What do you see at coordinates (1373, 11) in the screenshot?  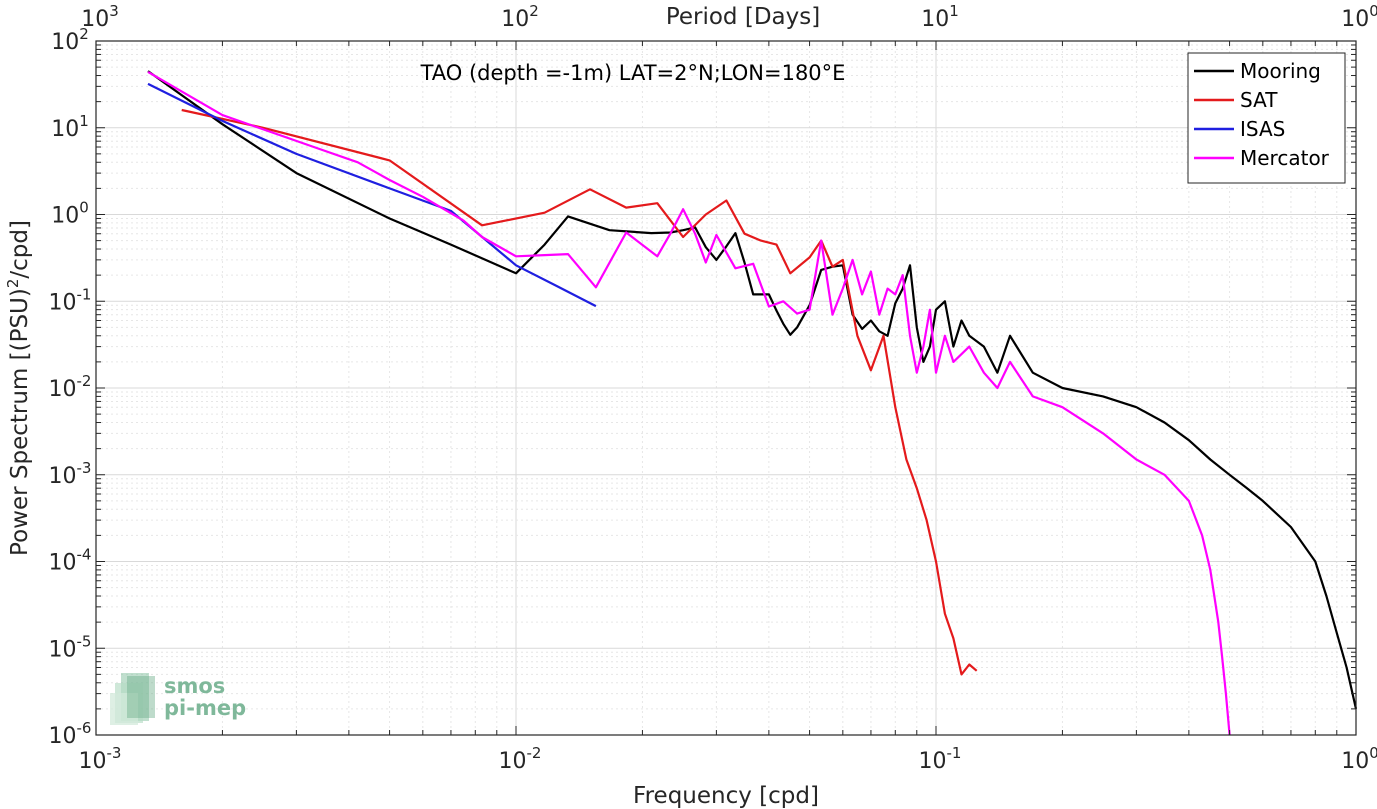 I see `top-tick-label-exponent: 0` at bounding box center [1373, 11].